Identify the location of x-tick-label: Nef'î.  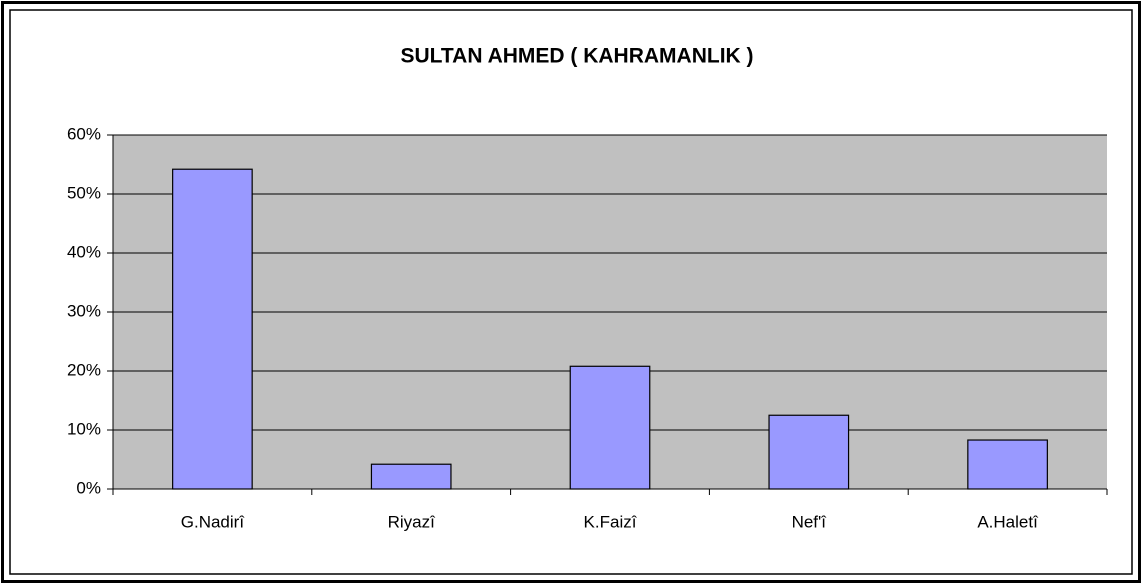
(810, 521).